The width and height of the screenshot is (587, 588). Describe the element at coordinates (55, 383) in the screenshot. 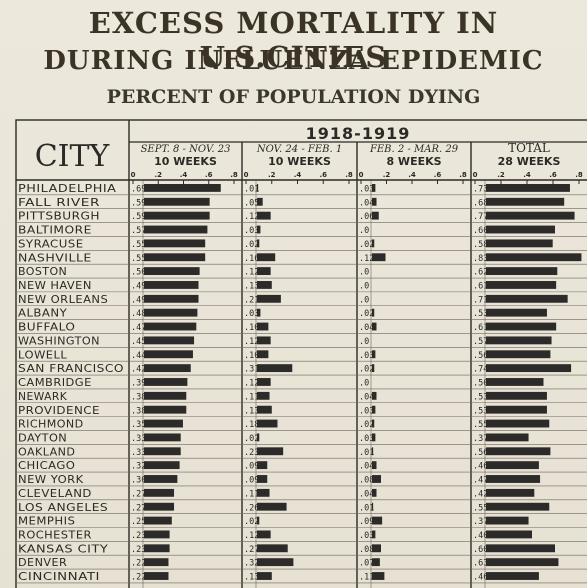

I see `city-name: CAMBRIDGE` at that location.